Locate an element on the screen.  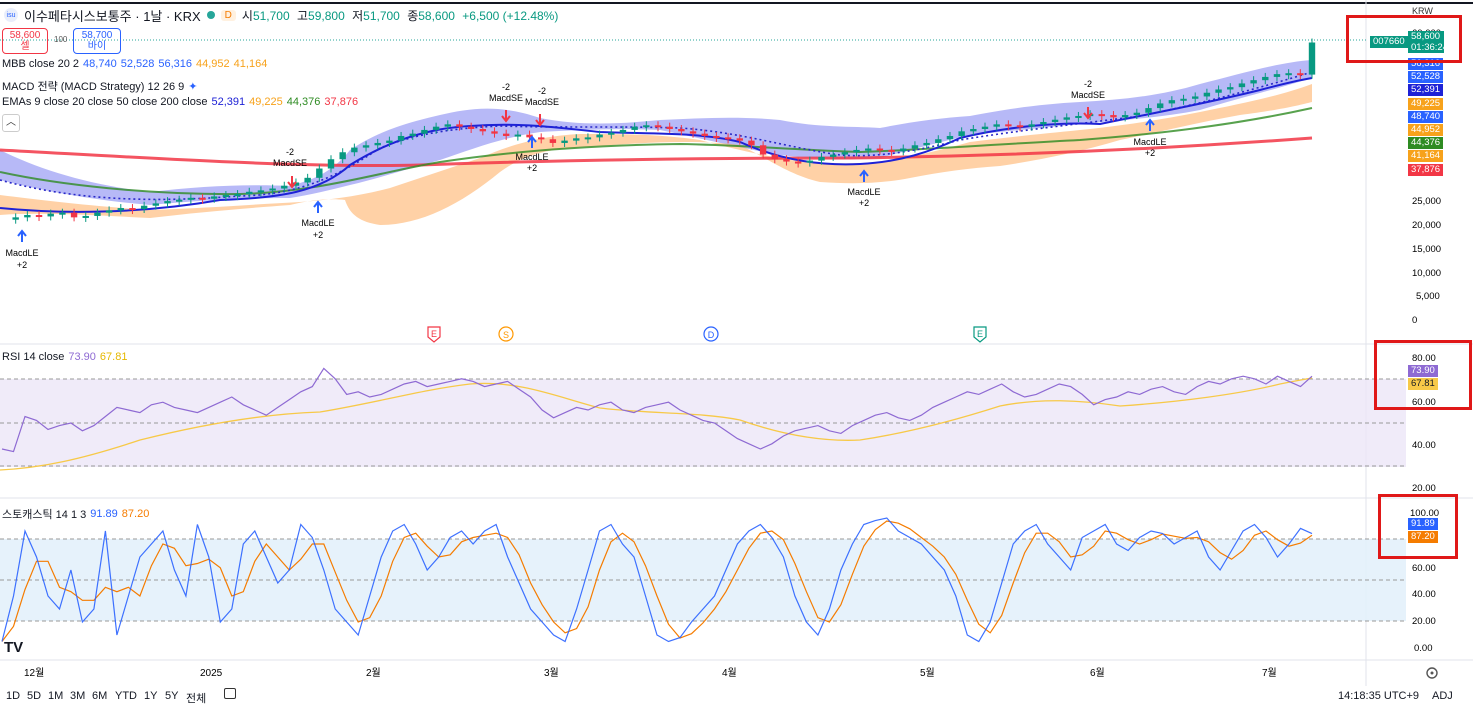
ema-value: 44,376 is located at coordinates (303, 102).